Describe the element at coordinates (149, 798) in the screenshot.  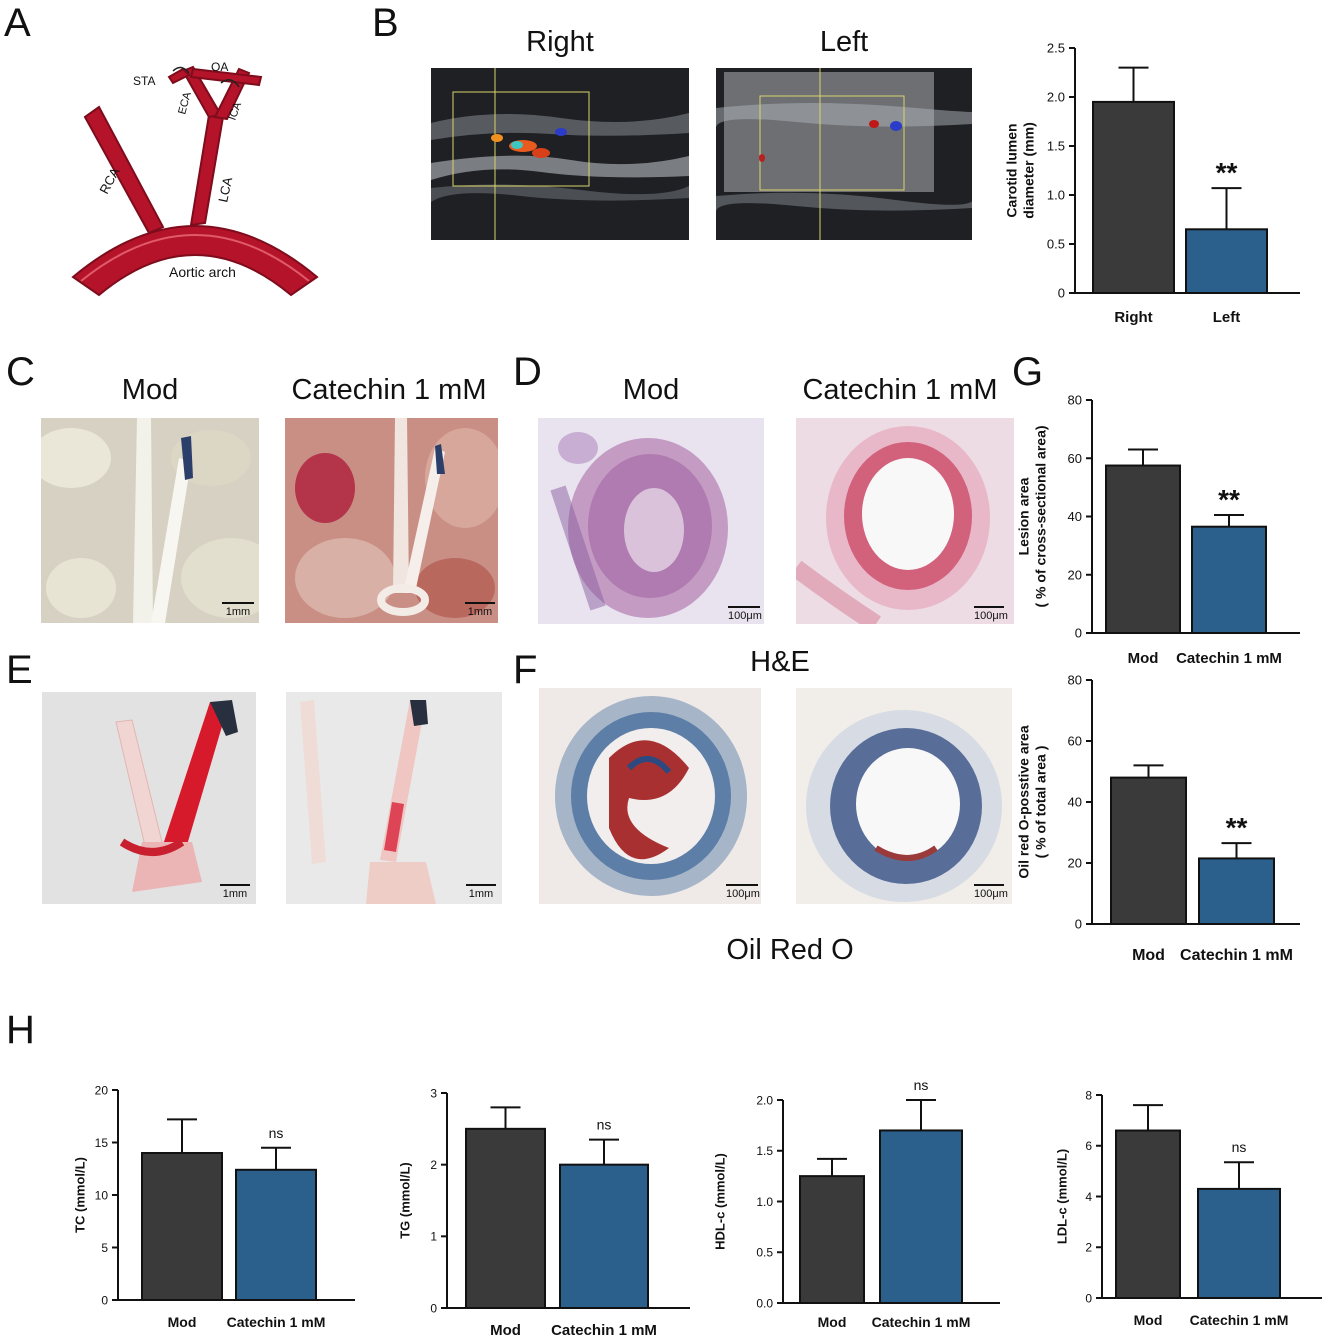
I see `oil-red-en-face-mod-photo` at that location.